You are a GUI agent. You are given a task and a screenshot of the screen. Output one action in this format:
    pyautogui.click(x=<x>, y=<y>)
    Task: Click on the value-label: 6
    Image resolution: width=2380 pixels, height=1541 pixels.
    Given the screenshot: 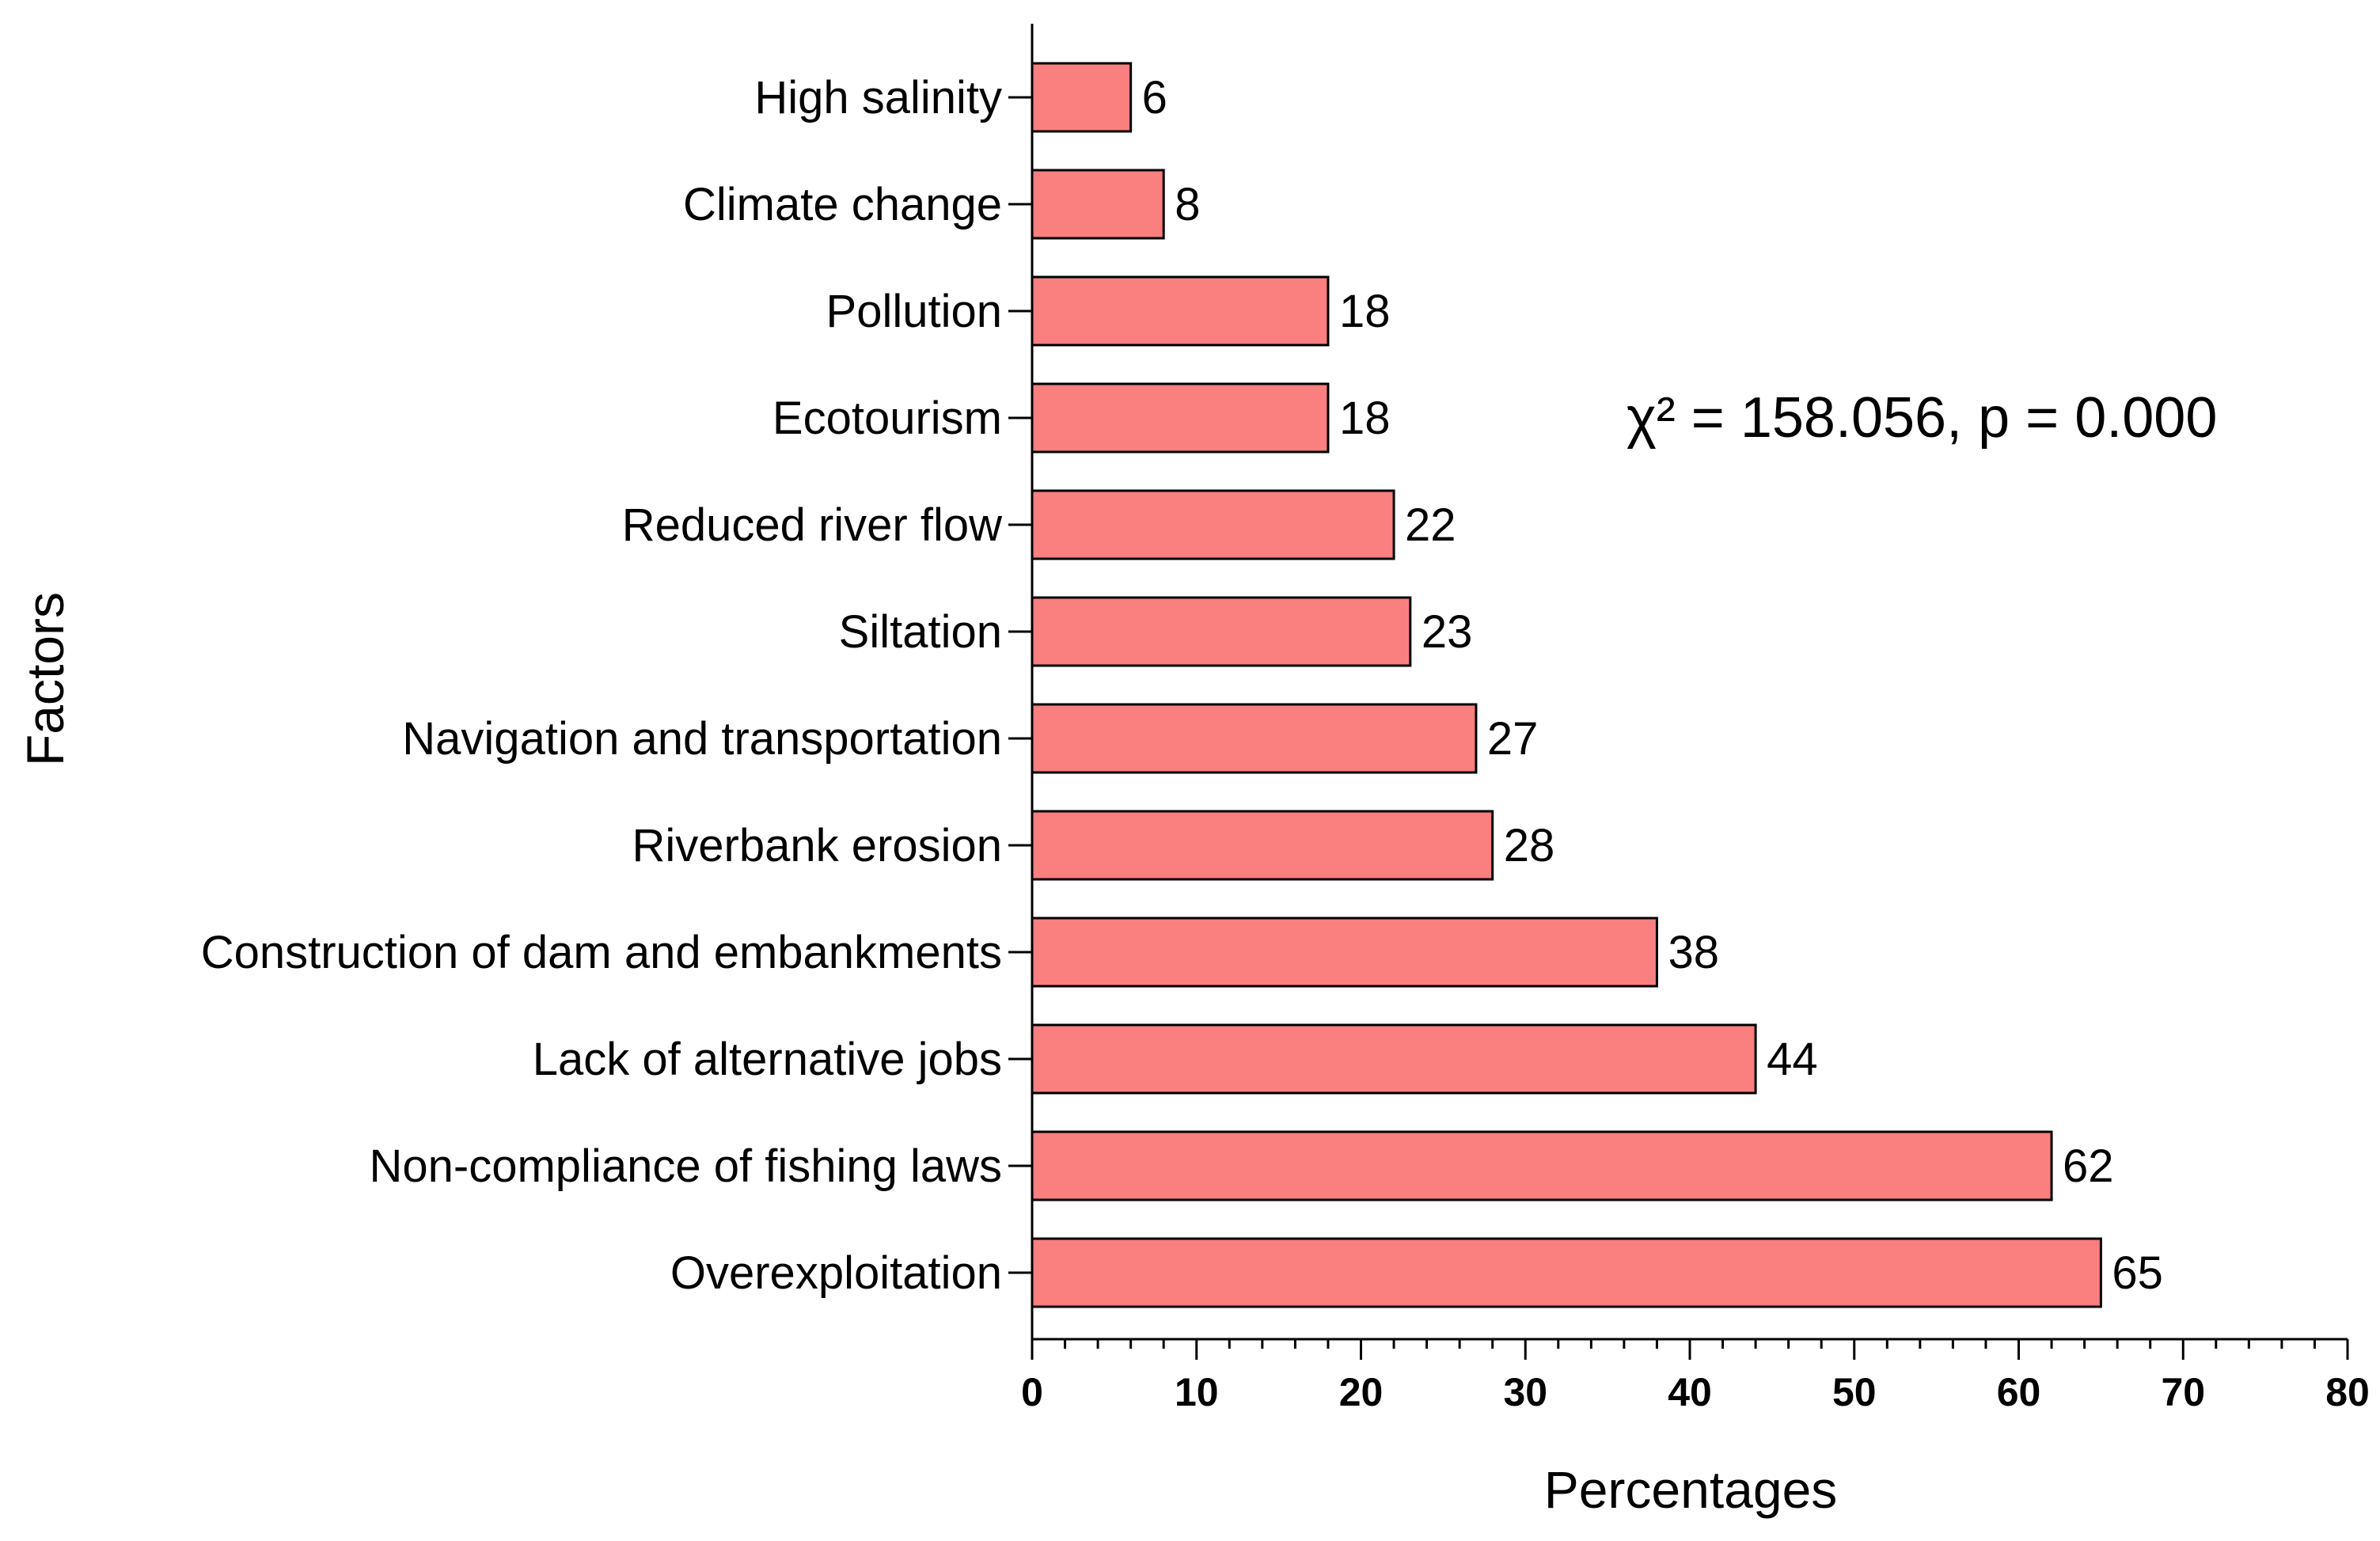 What is the action you would take?
    pyautogui.click(x=1154, y=97)
    